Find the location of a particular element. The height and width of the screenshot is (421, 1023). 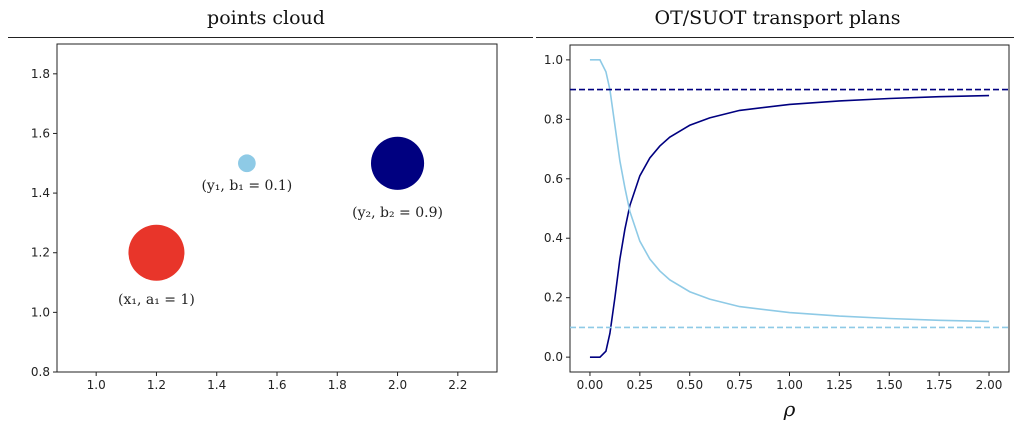

transport-x-tick-label: 1.25 is located at coordinates (839, 385).